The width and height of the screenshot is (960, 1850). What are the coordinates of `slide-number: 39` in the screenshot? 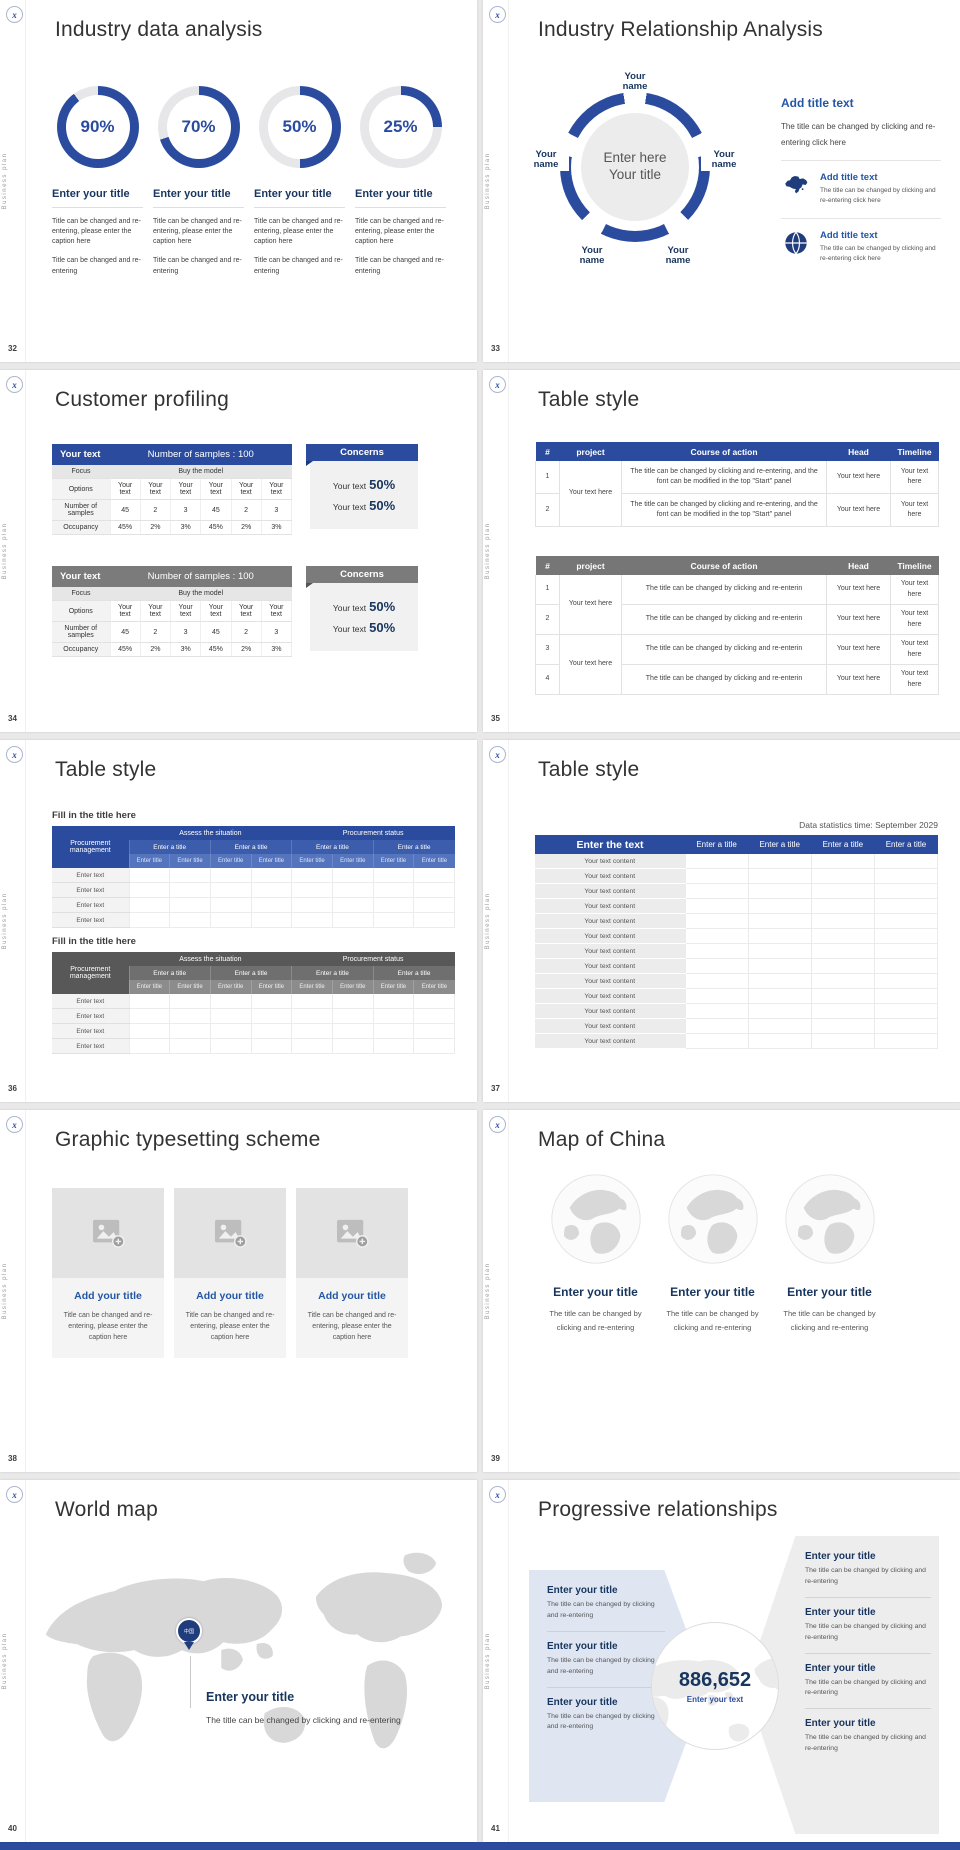 It's located at (495, 1458).